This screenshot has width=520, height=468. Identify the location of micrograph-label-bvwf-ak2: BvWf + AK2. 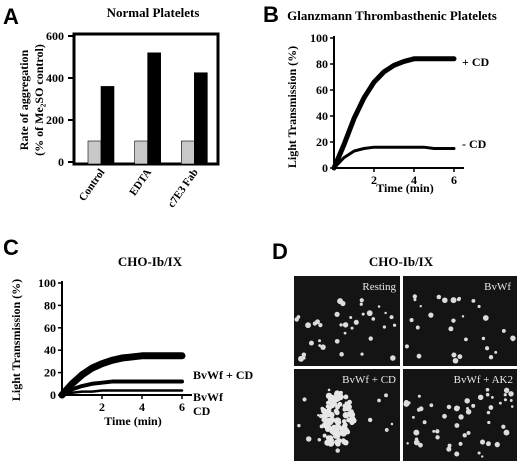
(483, 380).